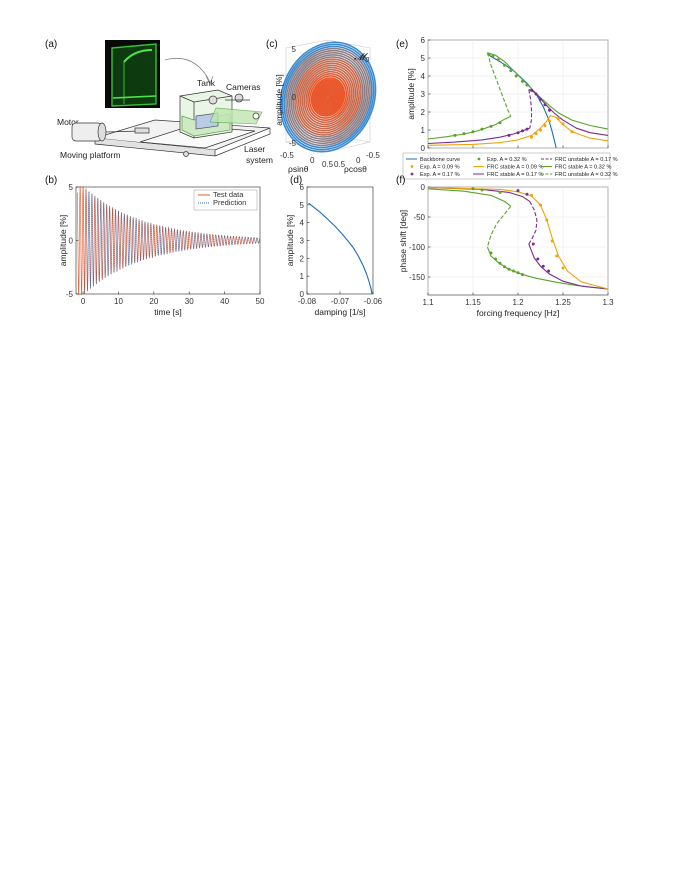 The image size is (676, 886). What do you see at coordinates (340, 164) in the screenshot?
I see `c-xtick-a: 0.5` at bounding box center [340, 164].